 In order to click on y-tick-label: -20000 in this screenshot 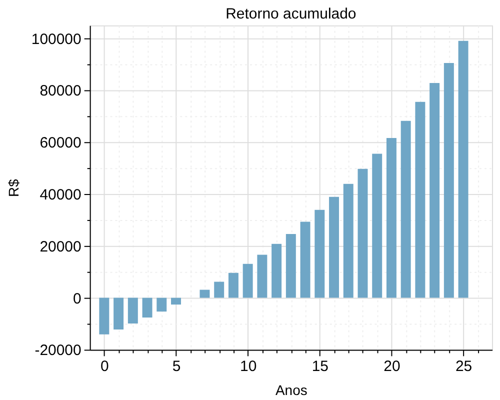, I will do `click(58, 351)`.